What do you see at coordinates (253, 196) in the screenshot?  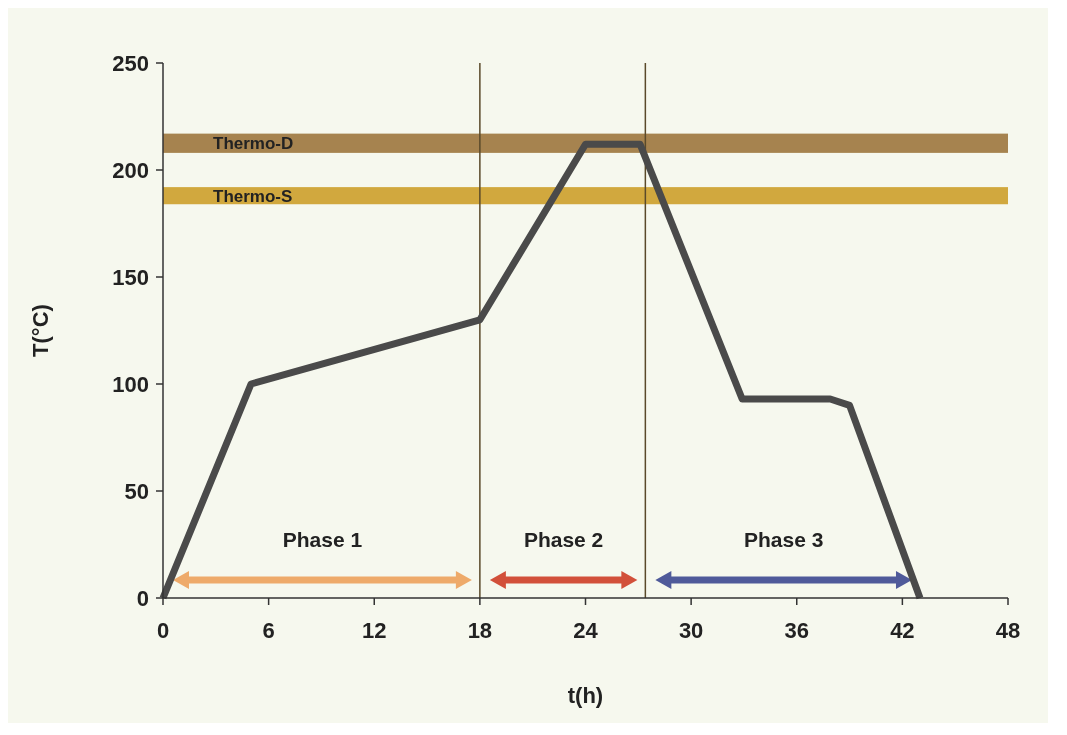 I see `band-label: Thermo-S` at bounding box center [253, 196].